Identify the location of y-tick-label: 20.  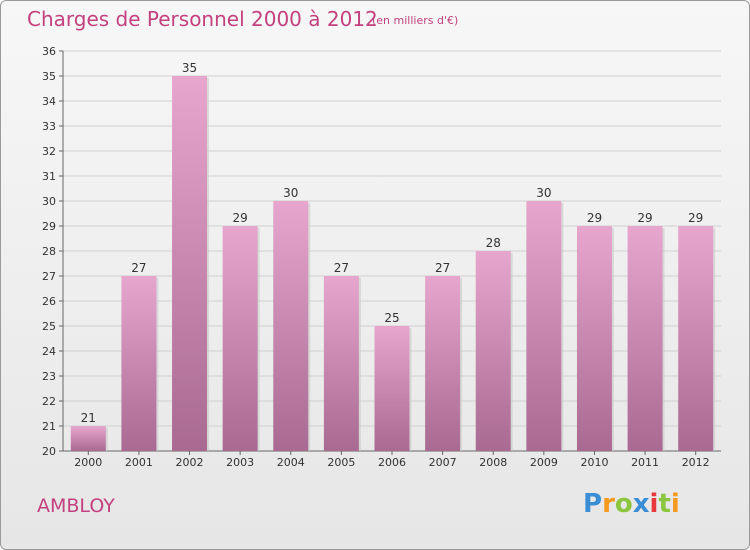
(49, 451).